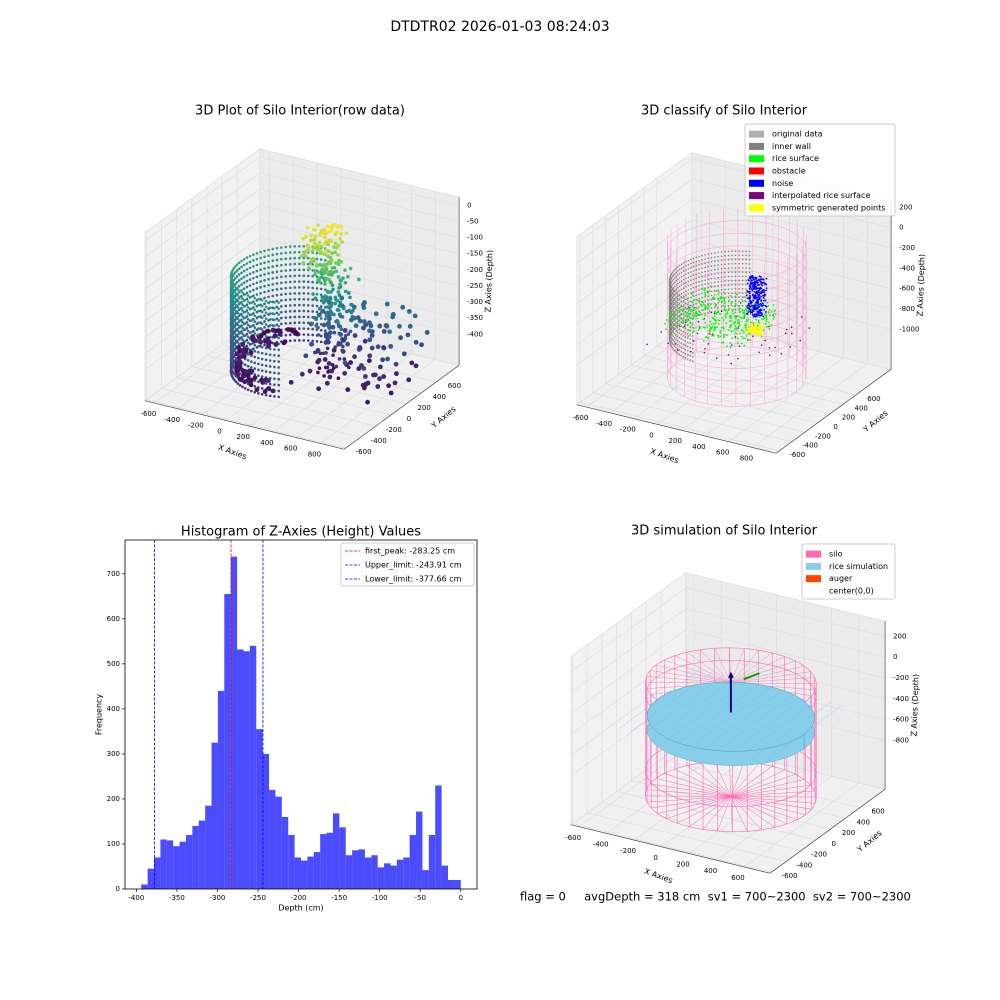  What do you see at coordinates (359, 262) in the screenshot?
I see `grid-line` at bounding box center [359, 262].